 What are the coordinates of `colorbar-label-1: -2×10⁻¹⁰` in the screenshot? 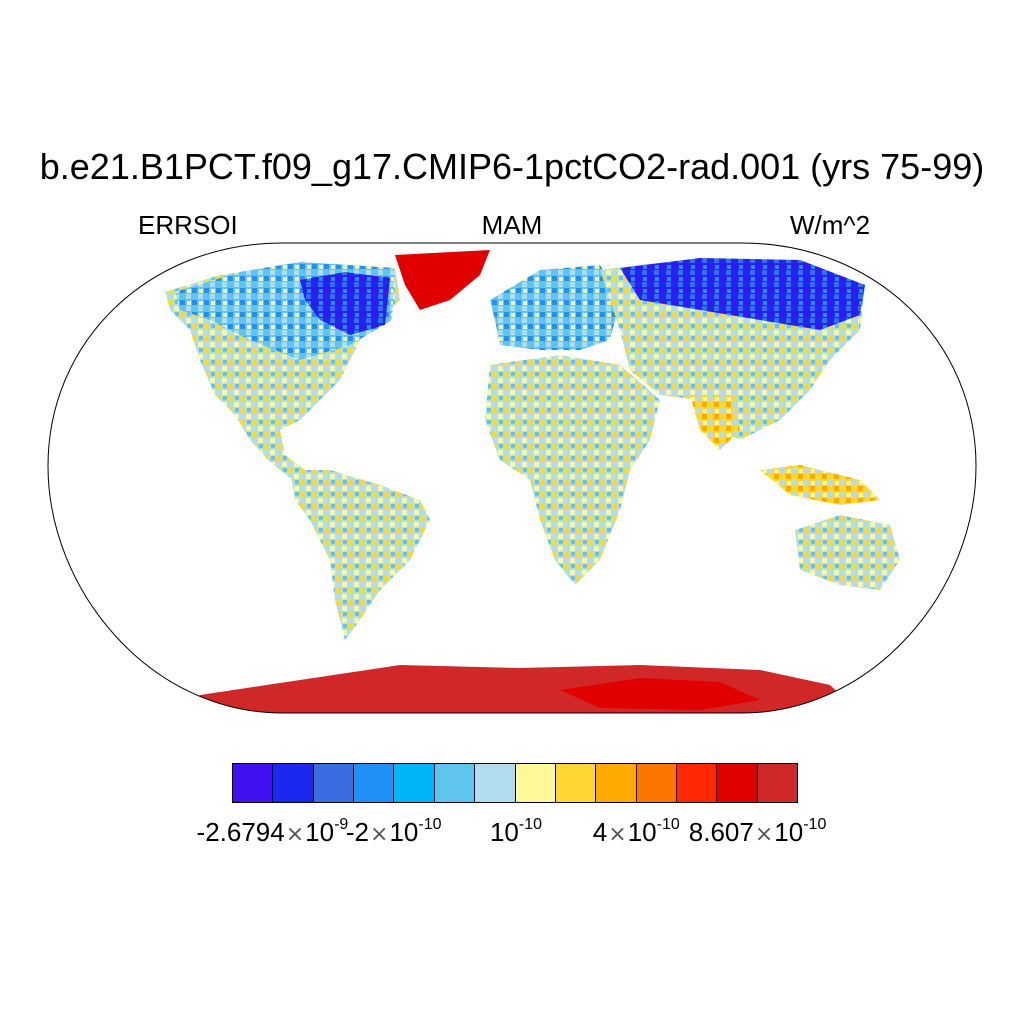 It's located at (393, 831).